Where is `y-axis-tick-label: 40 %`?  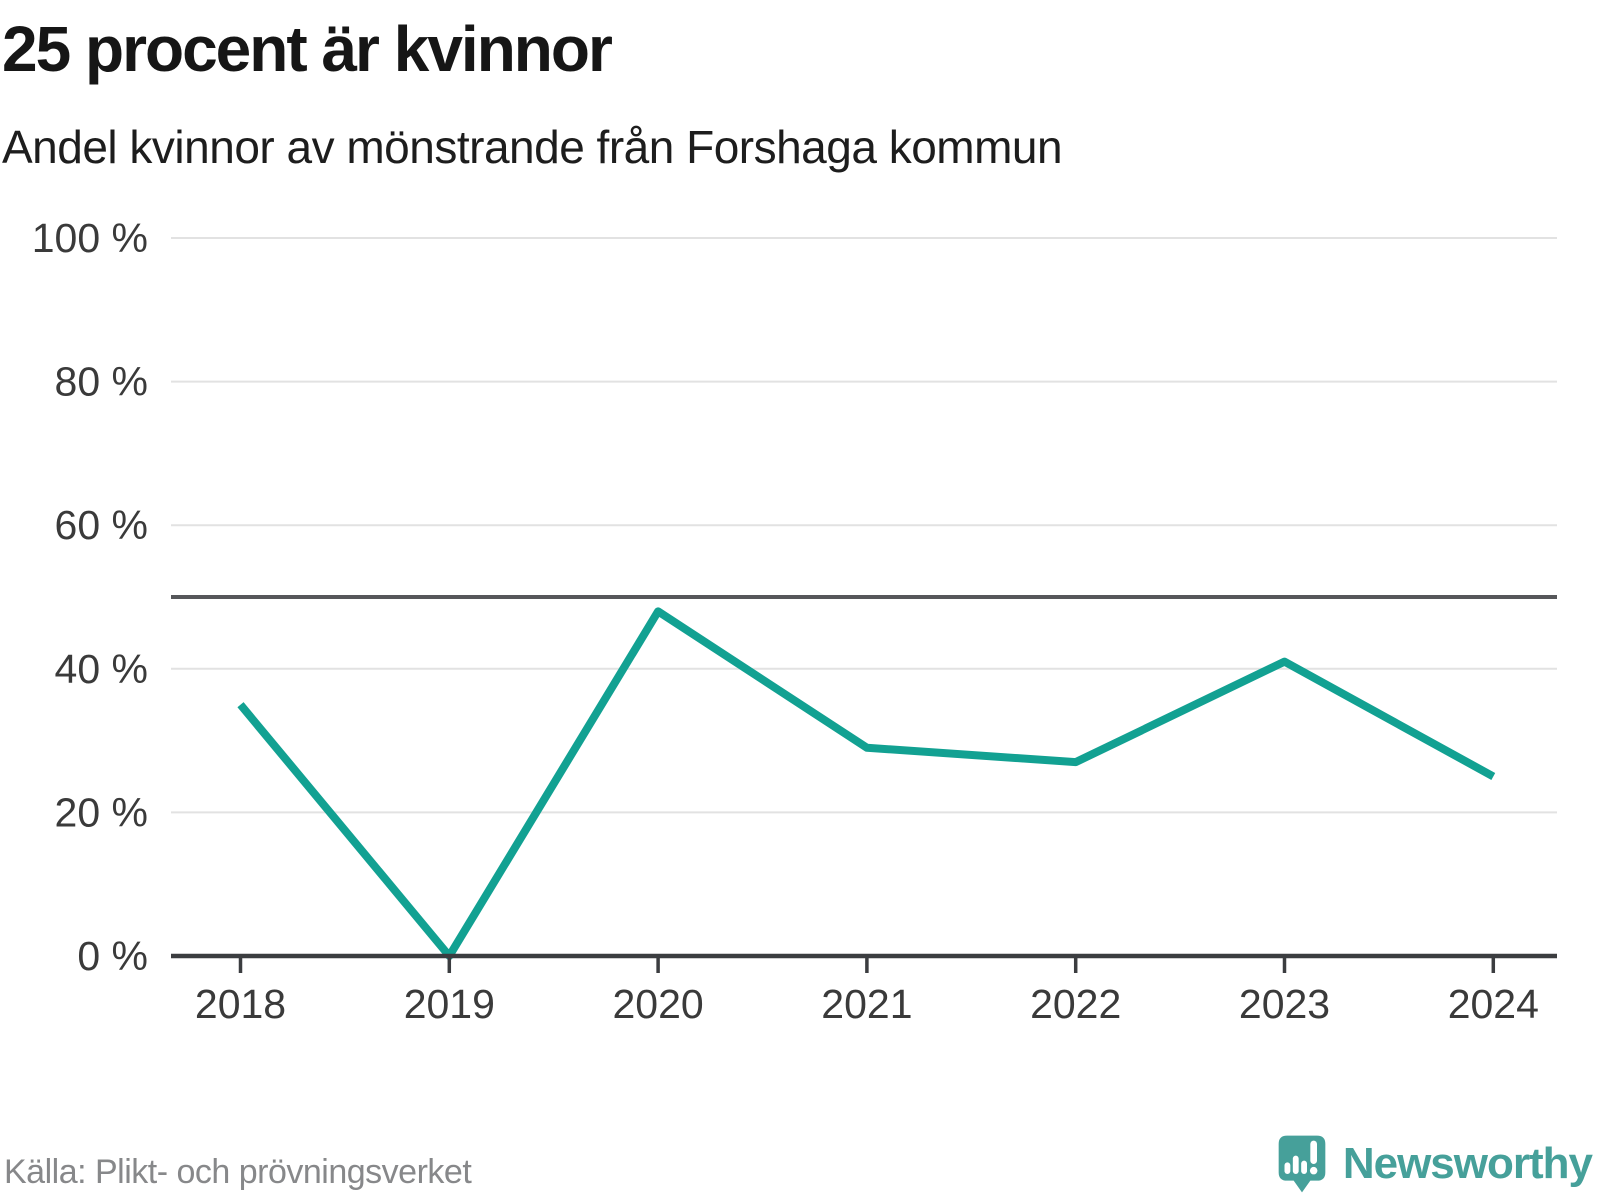 y-axis-tick-label: 40 % is located at coordinates (101, 669).